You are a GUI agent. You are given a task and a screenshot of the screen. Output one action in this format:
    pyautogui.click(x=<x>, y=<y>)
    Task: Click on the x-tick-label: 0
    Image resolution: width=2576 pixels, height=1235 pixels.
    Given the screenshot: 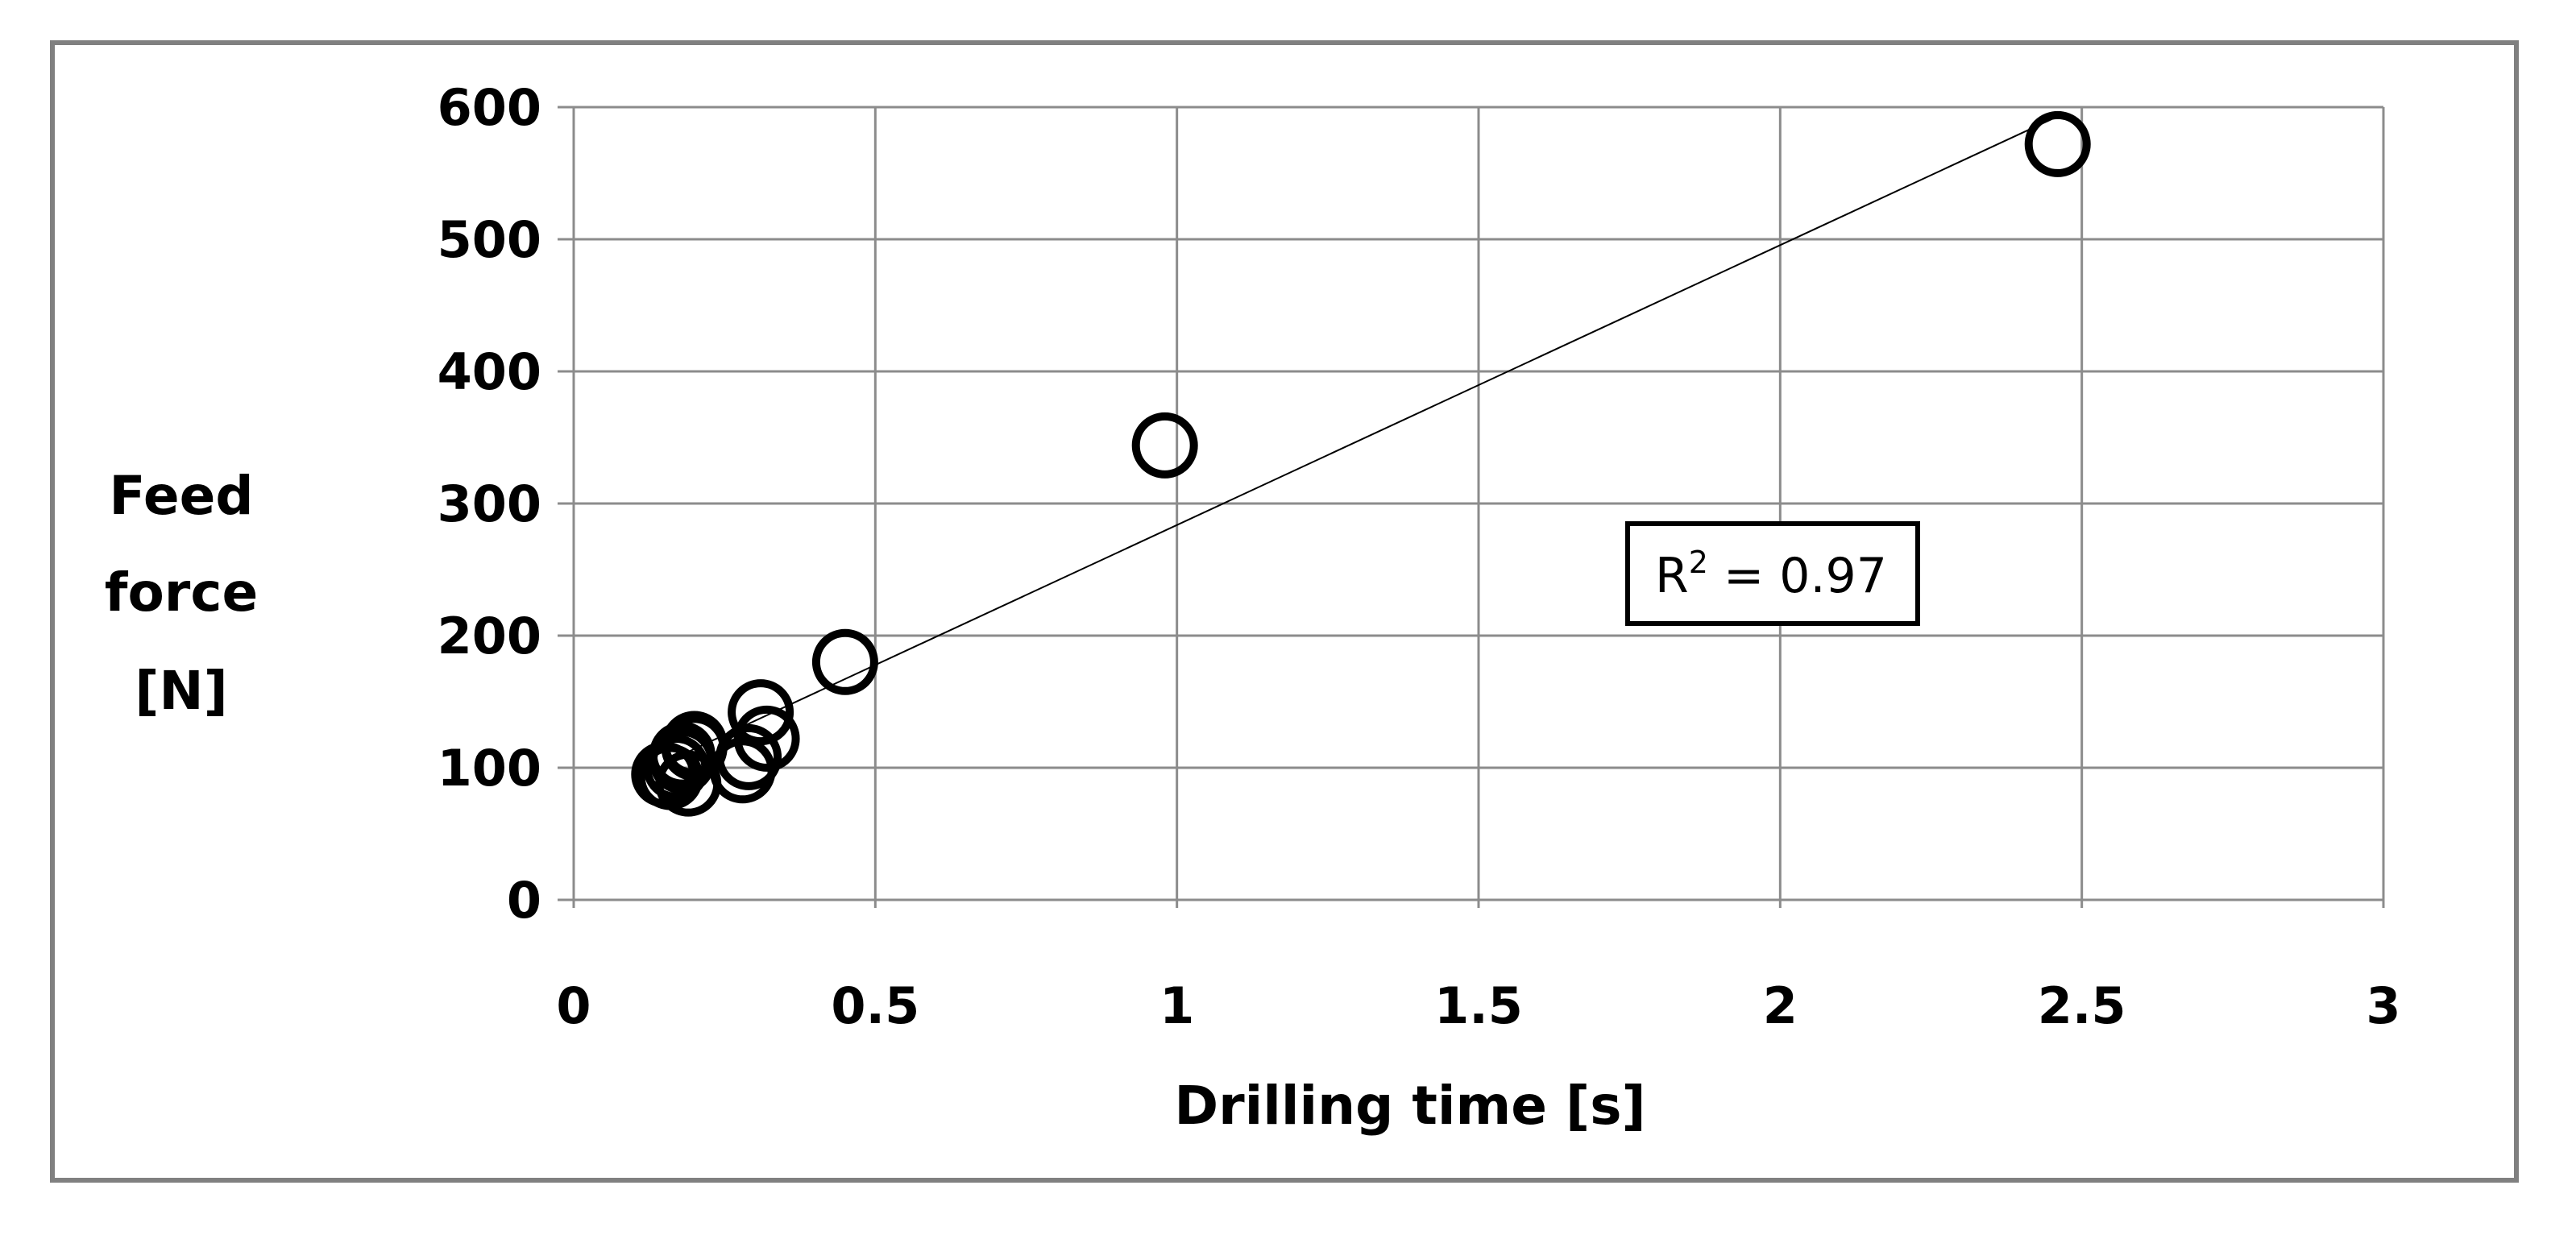 What is the action you would take?
    pyautogui.click(x=573, y=1005)
    